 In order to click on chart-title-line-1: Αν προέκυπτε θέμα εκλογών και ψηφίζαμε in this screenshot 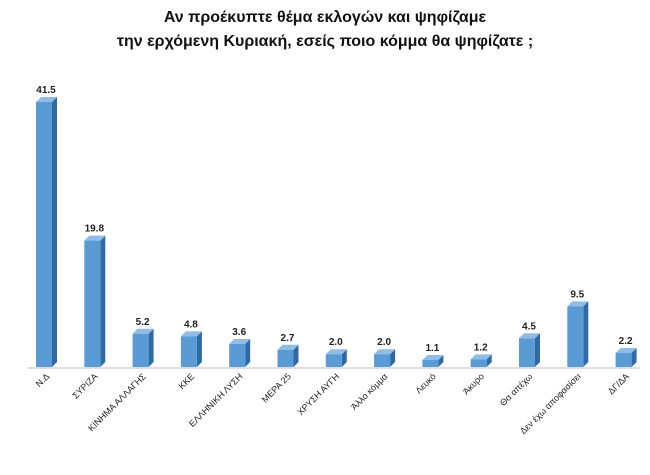, I will do `click(325, 17)`.